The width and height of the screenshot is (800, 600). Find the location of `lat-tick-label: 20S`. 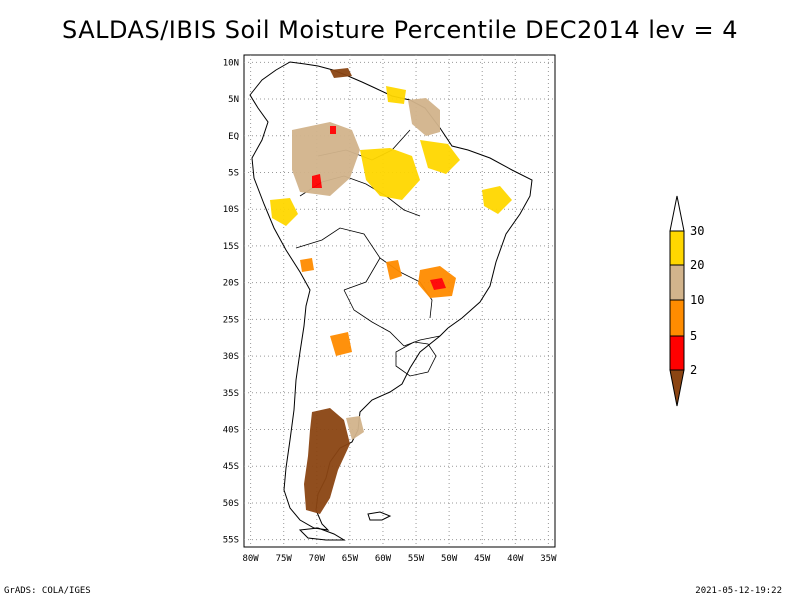

lat-tick-label: 20S is located at coordinates (231, 284).